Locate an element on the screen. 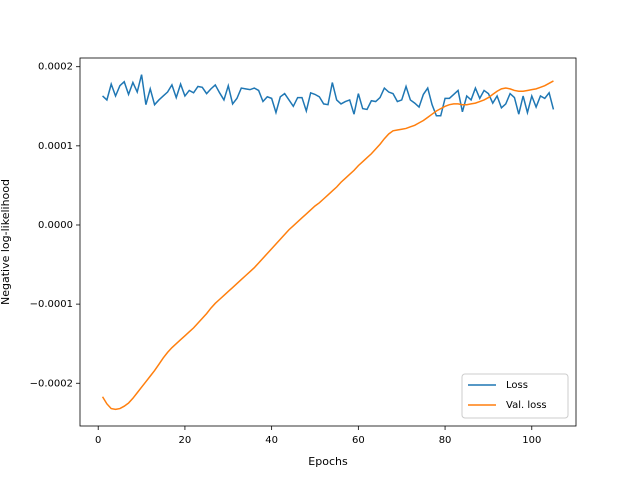  series-line is located at coordinates (328, 95).